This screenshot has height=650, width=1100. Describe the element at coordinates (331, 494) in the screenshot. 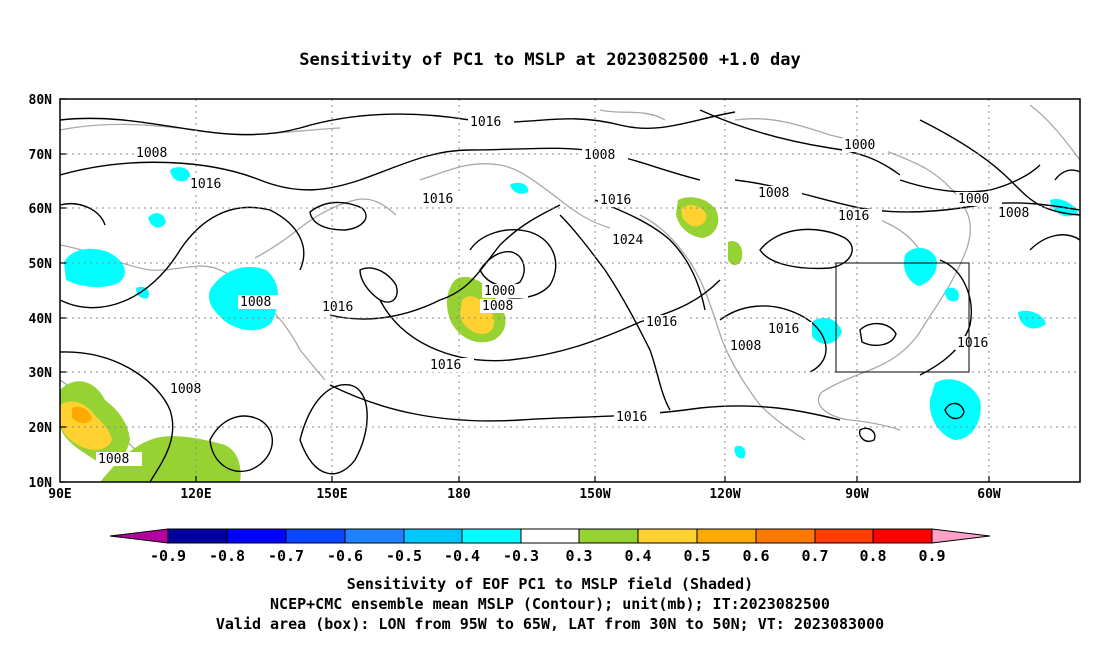

I see `lon-tick-label: 150E` at that location.